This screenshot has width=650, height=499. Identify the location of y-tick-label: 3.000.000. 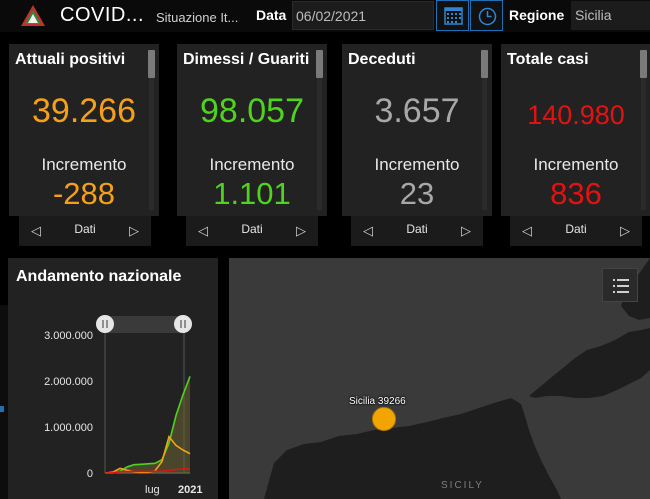
(68, 336).